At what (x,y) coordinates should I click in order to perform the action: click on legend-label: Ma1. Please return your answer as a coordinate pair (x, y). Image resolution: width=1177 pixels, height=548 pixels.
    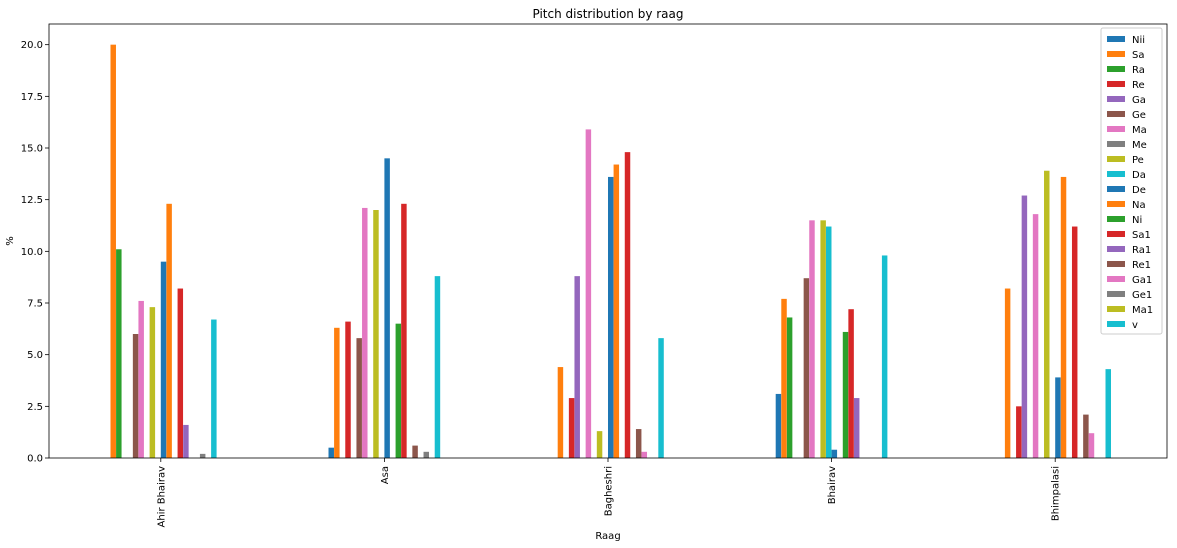
    Looking at the image, I should click on (1142, 310).